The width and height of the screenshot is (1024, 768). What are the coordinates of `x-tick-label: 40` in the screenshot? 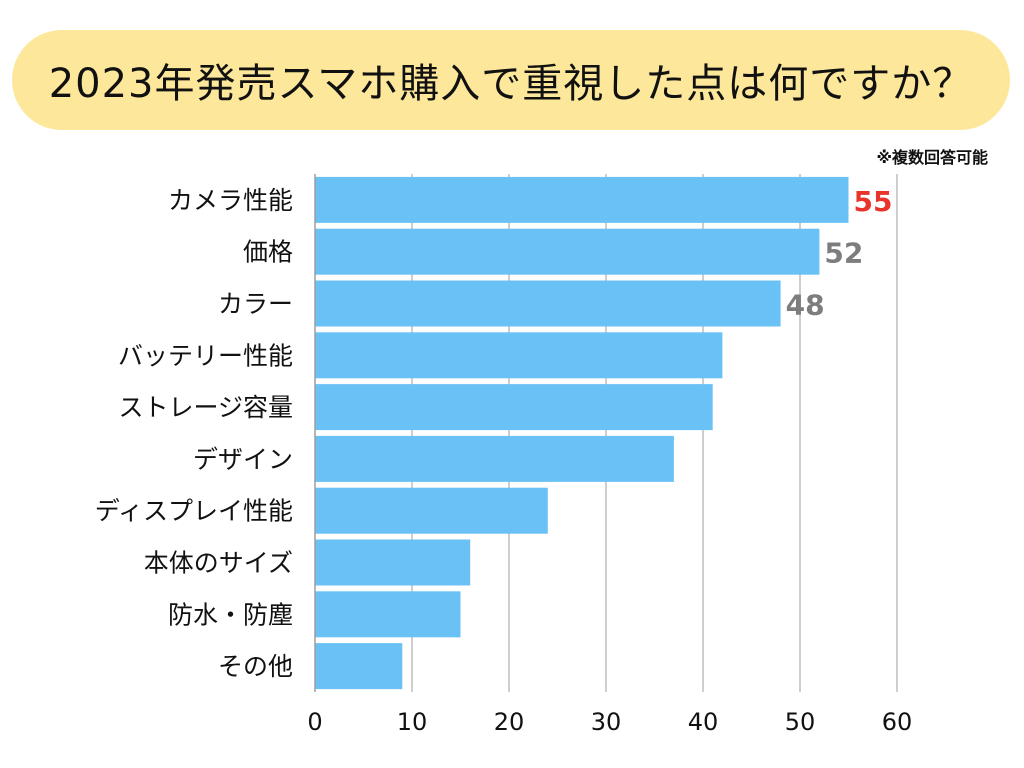 It's located at (703, 722).